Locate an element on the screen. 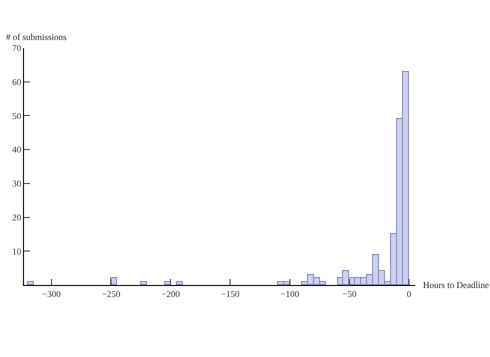 This screenshot has height=357, width=490. x-tick-label: −150 is located at coordinates (230, 293).